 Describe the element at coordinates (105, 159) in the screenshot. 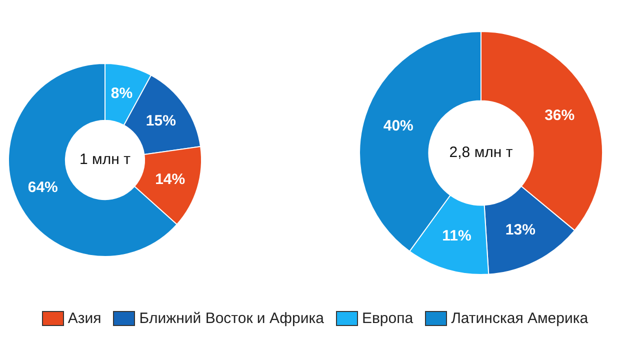

I see `text: 1 млн т` at that location.